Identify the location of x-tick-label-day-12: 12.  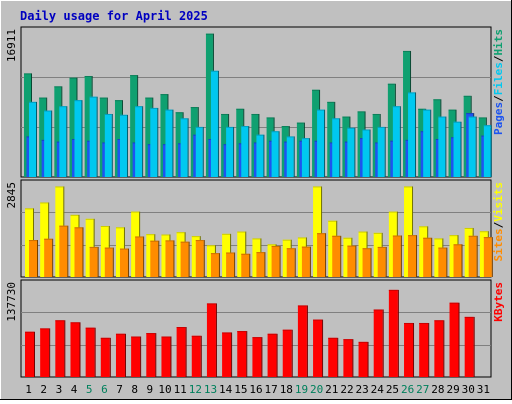
(195, 389).